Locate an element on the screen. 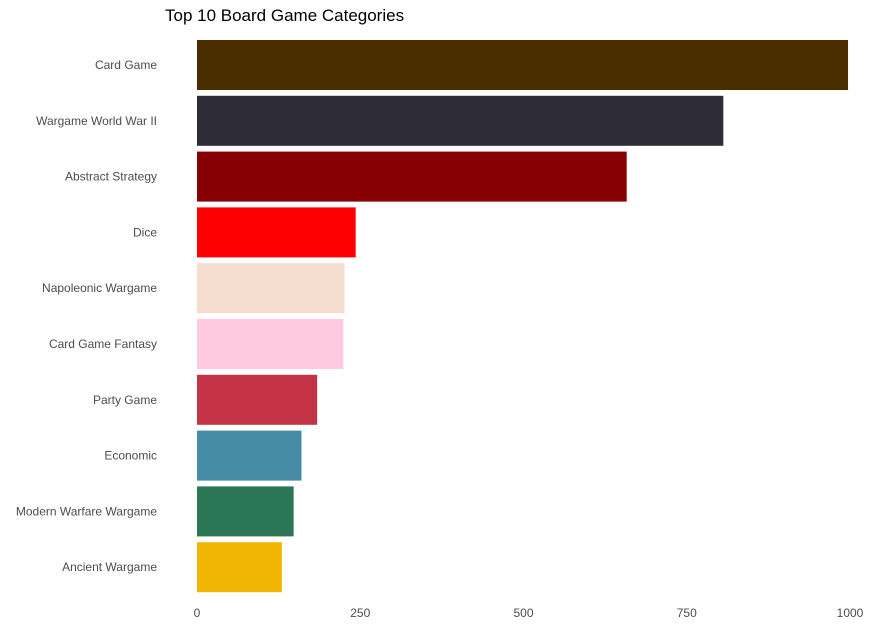 This screenshot has width=890, height=633. bar-abstract-strategy is located at coordinates (412, 176).